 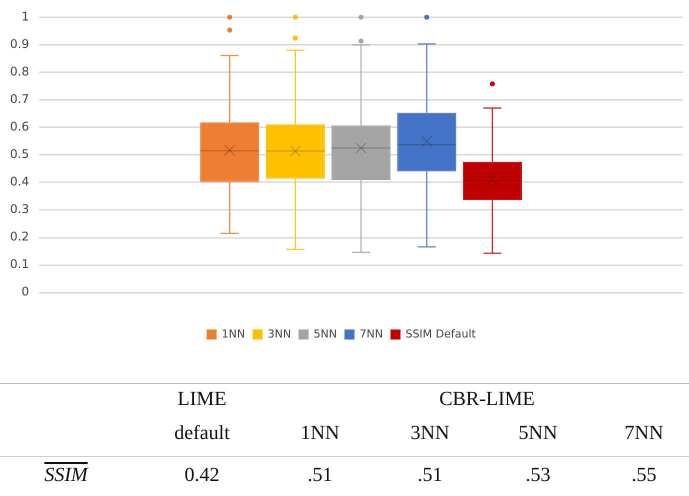 What do you see at coordinates (280, 333) in the screenshot?
I see `legend-label: 3NN` at bounding box center [280, 333].